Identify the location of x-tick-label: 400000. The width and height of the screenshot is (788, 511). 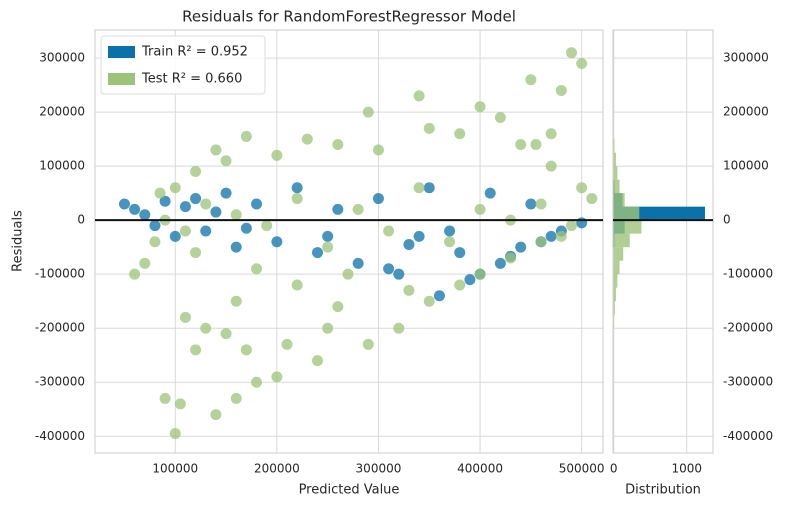
(480, 469).